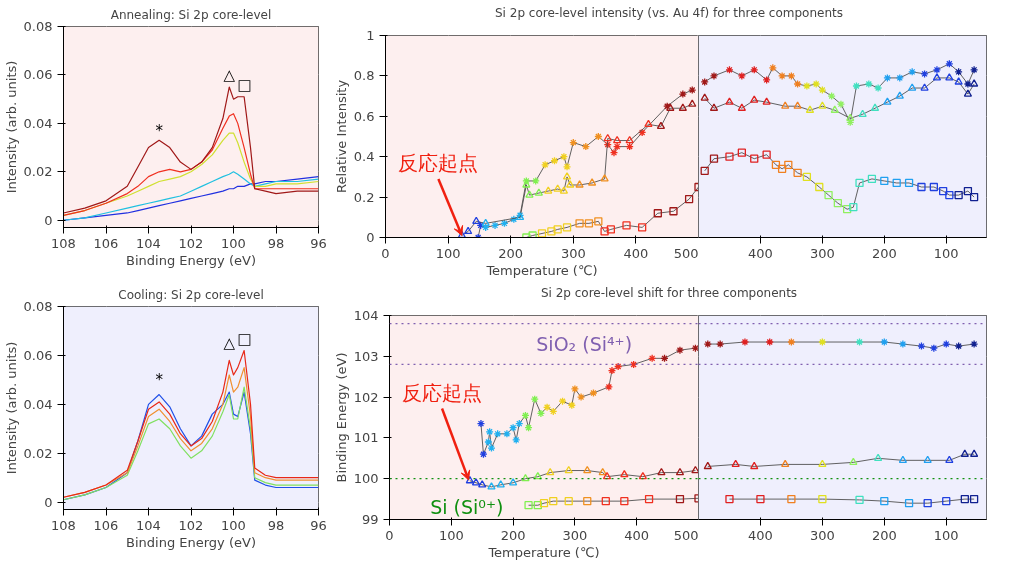  What do you see at coordinates (669, 293) in the screenshot?
I see `chart-title: Si 2p core-level shift for three components` at bounding box center [669, 293].